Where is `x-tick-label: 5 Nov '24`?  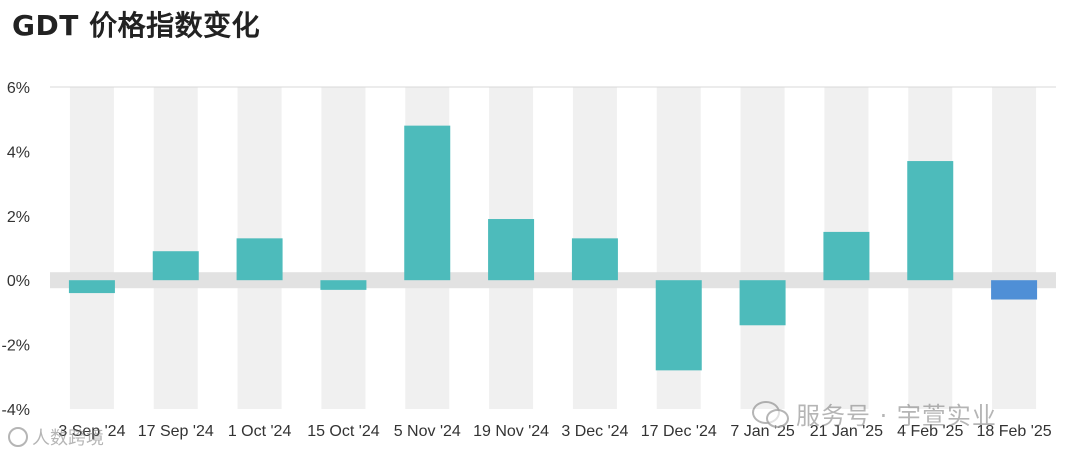 x-tick-label: 5 Nov '24 is located at coordinates (427, 431).